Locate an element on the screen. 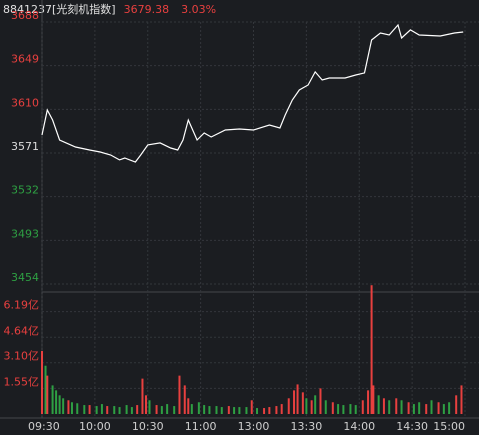  x-tick-label: 13:30 is located at coordinates (307, 426).